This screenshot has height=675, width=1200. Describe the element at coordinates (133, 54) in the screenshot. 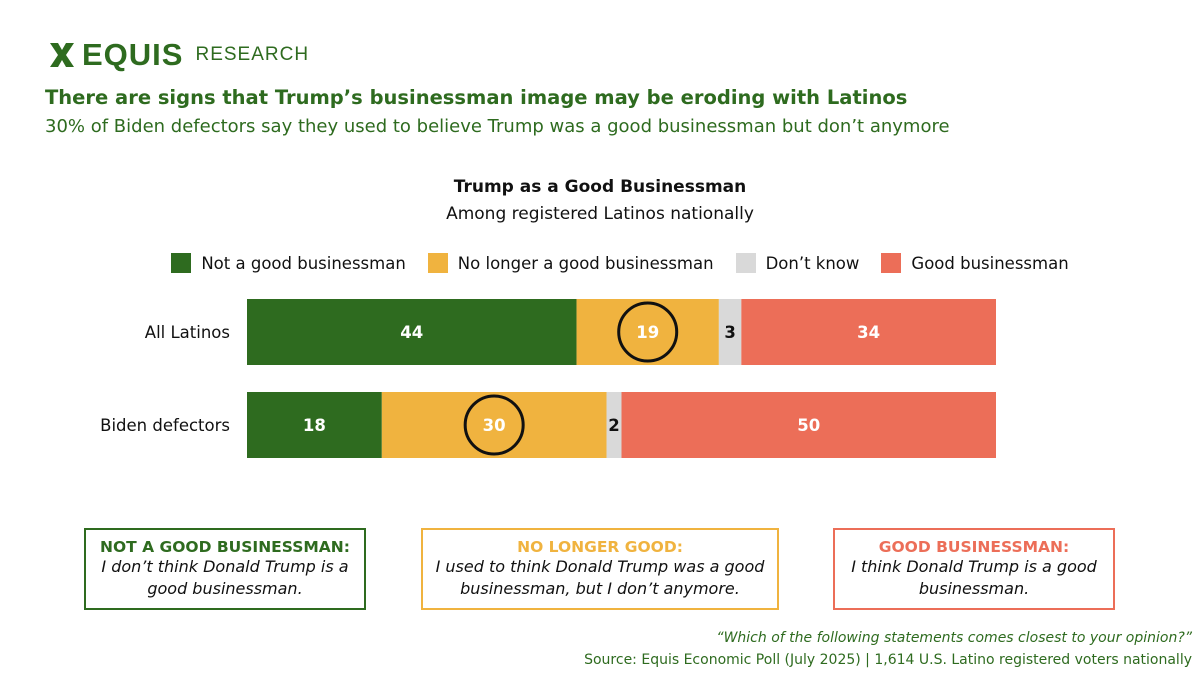

I see `brand-name: EQUIS` at that location.